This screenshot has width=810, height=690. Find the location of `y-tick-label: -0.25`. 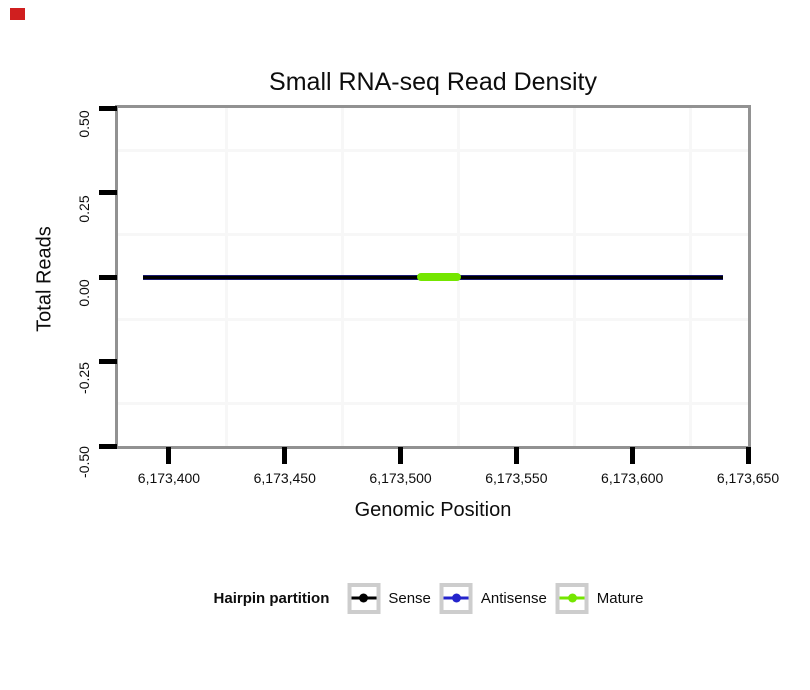

y-tick-label: -0.25 is located at coordinates (84, 377).